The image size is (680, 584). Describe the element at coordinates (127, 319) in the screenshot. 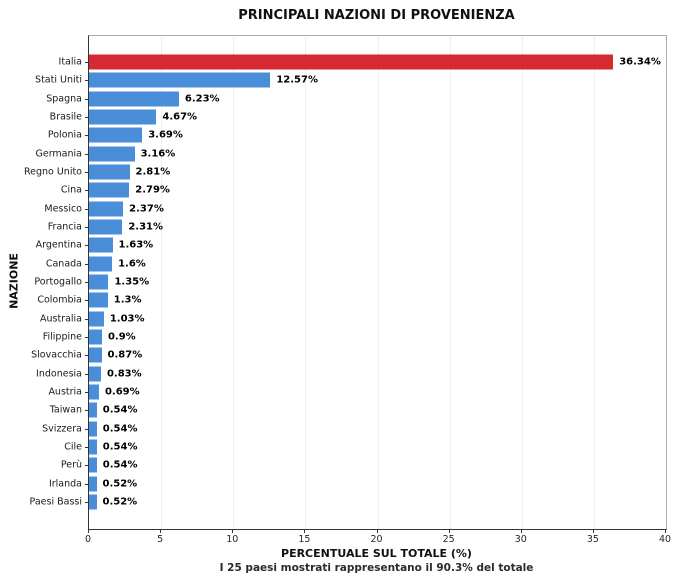

I see `bar-value-label: 1.03%` at that location.